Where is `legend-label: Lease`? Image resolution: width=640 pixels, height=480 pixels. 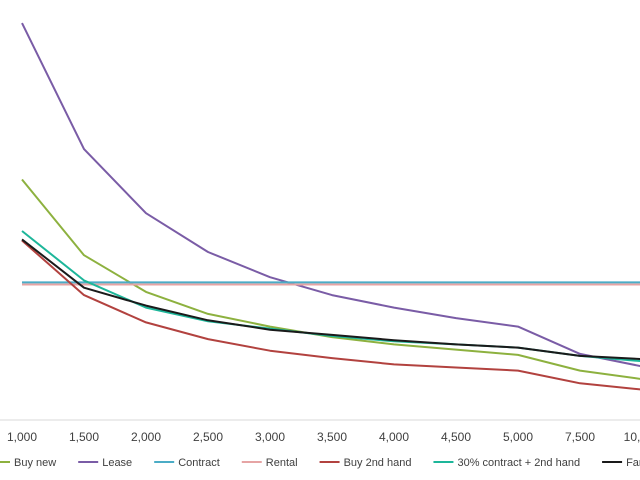 legend-label: Lease is located at coordinates (117, 463).